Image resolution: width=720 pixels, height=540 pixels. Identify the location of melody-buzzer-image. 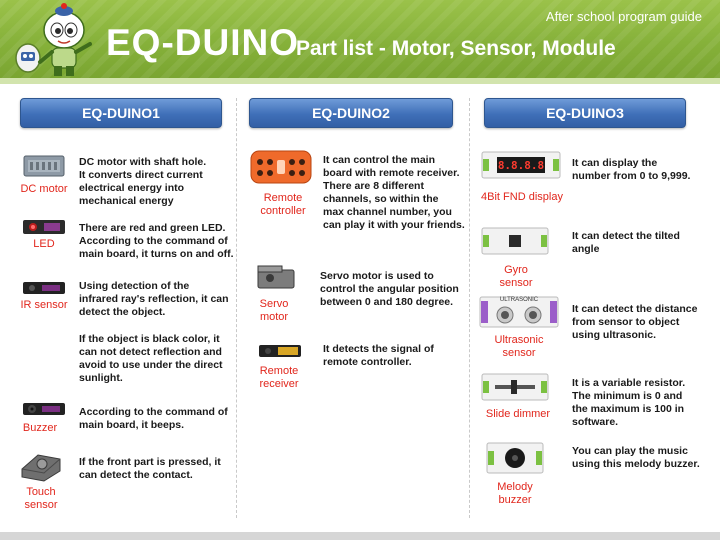
(515, 458).